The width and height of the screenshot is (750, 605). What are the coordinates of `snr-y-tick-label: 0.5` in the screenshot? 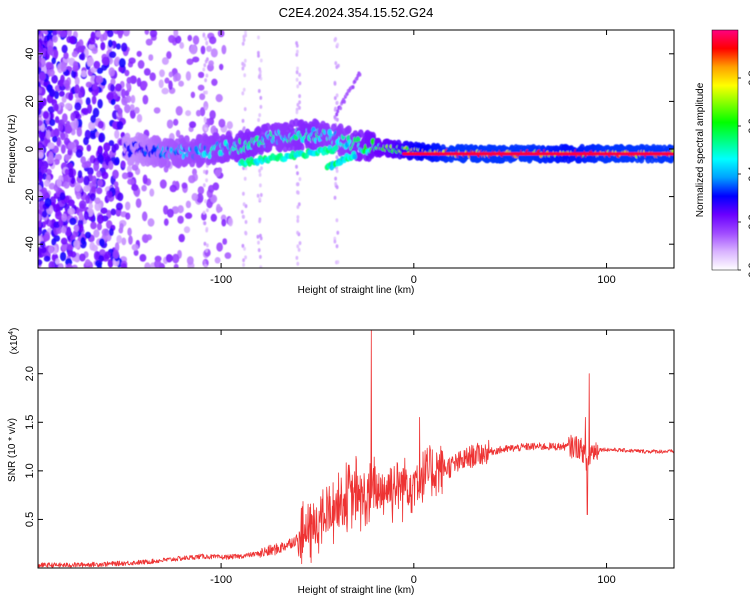 It's located at (30, 519).